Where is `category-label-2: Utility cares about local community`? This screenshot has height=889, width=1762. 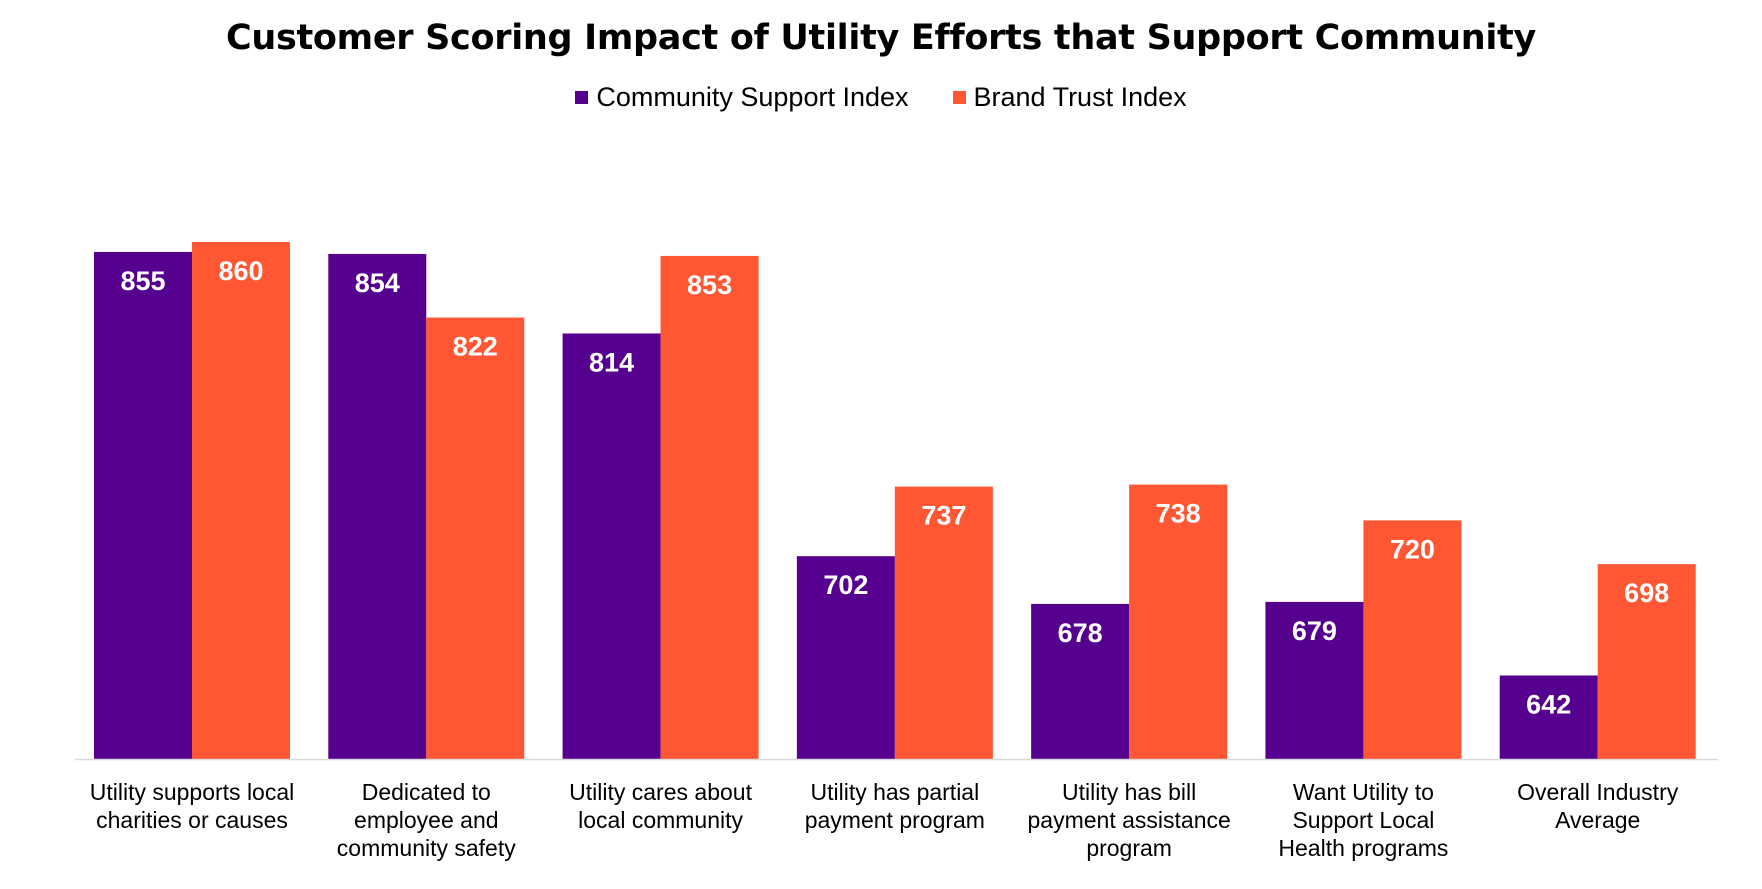
category-label-2: Utility cares about local community is located at coordinates (660, 806).